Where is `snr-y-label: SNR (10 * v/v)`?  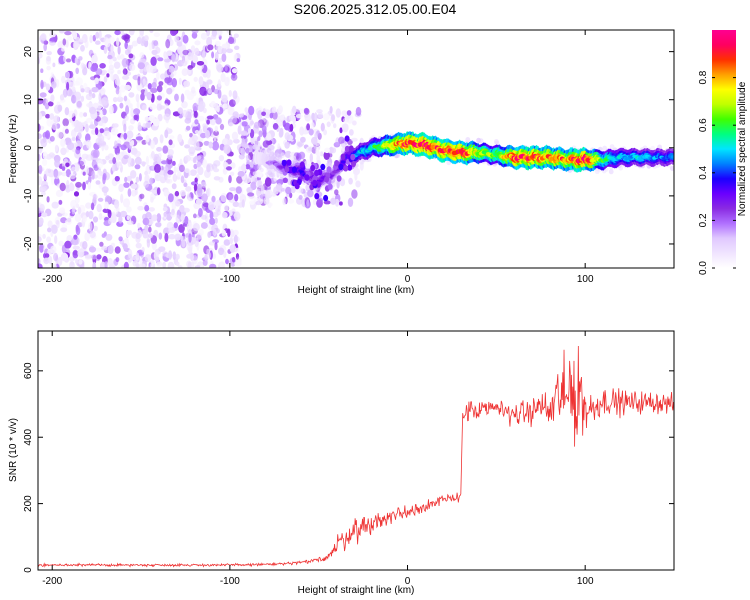
snr-y-label: SNR (10 * v/v) is located at coordinates (13, 450).